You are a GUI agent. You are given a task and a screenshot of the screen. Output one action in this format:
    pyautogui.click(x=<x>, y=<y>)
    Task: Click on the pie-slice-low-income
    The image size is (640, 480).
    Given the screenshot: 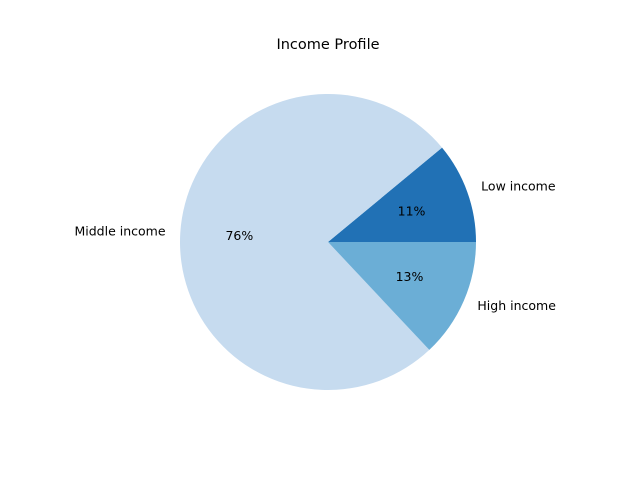 What is the action you would take?
    pyautogui.click(x=402, y=194)
    